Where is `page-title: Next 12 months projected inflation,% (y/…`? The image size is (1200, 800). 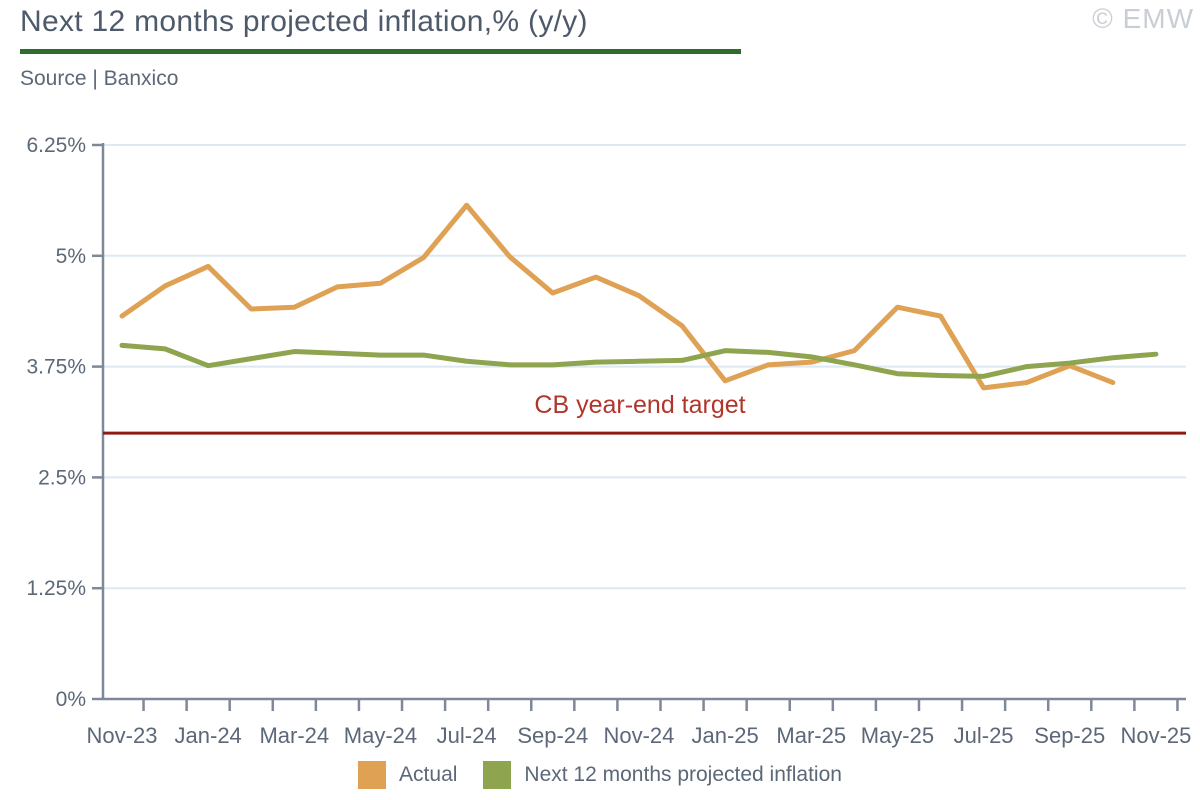 page-title: Next 12 months projected inflation,% (y/… is located at coordinates (304, 21).